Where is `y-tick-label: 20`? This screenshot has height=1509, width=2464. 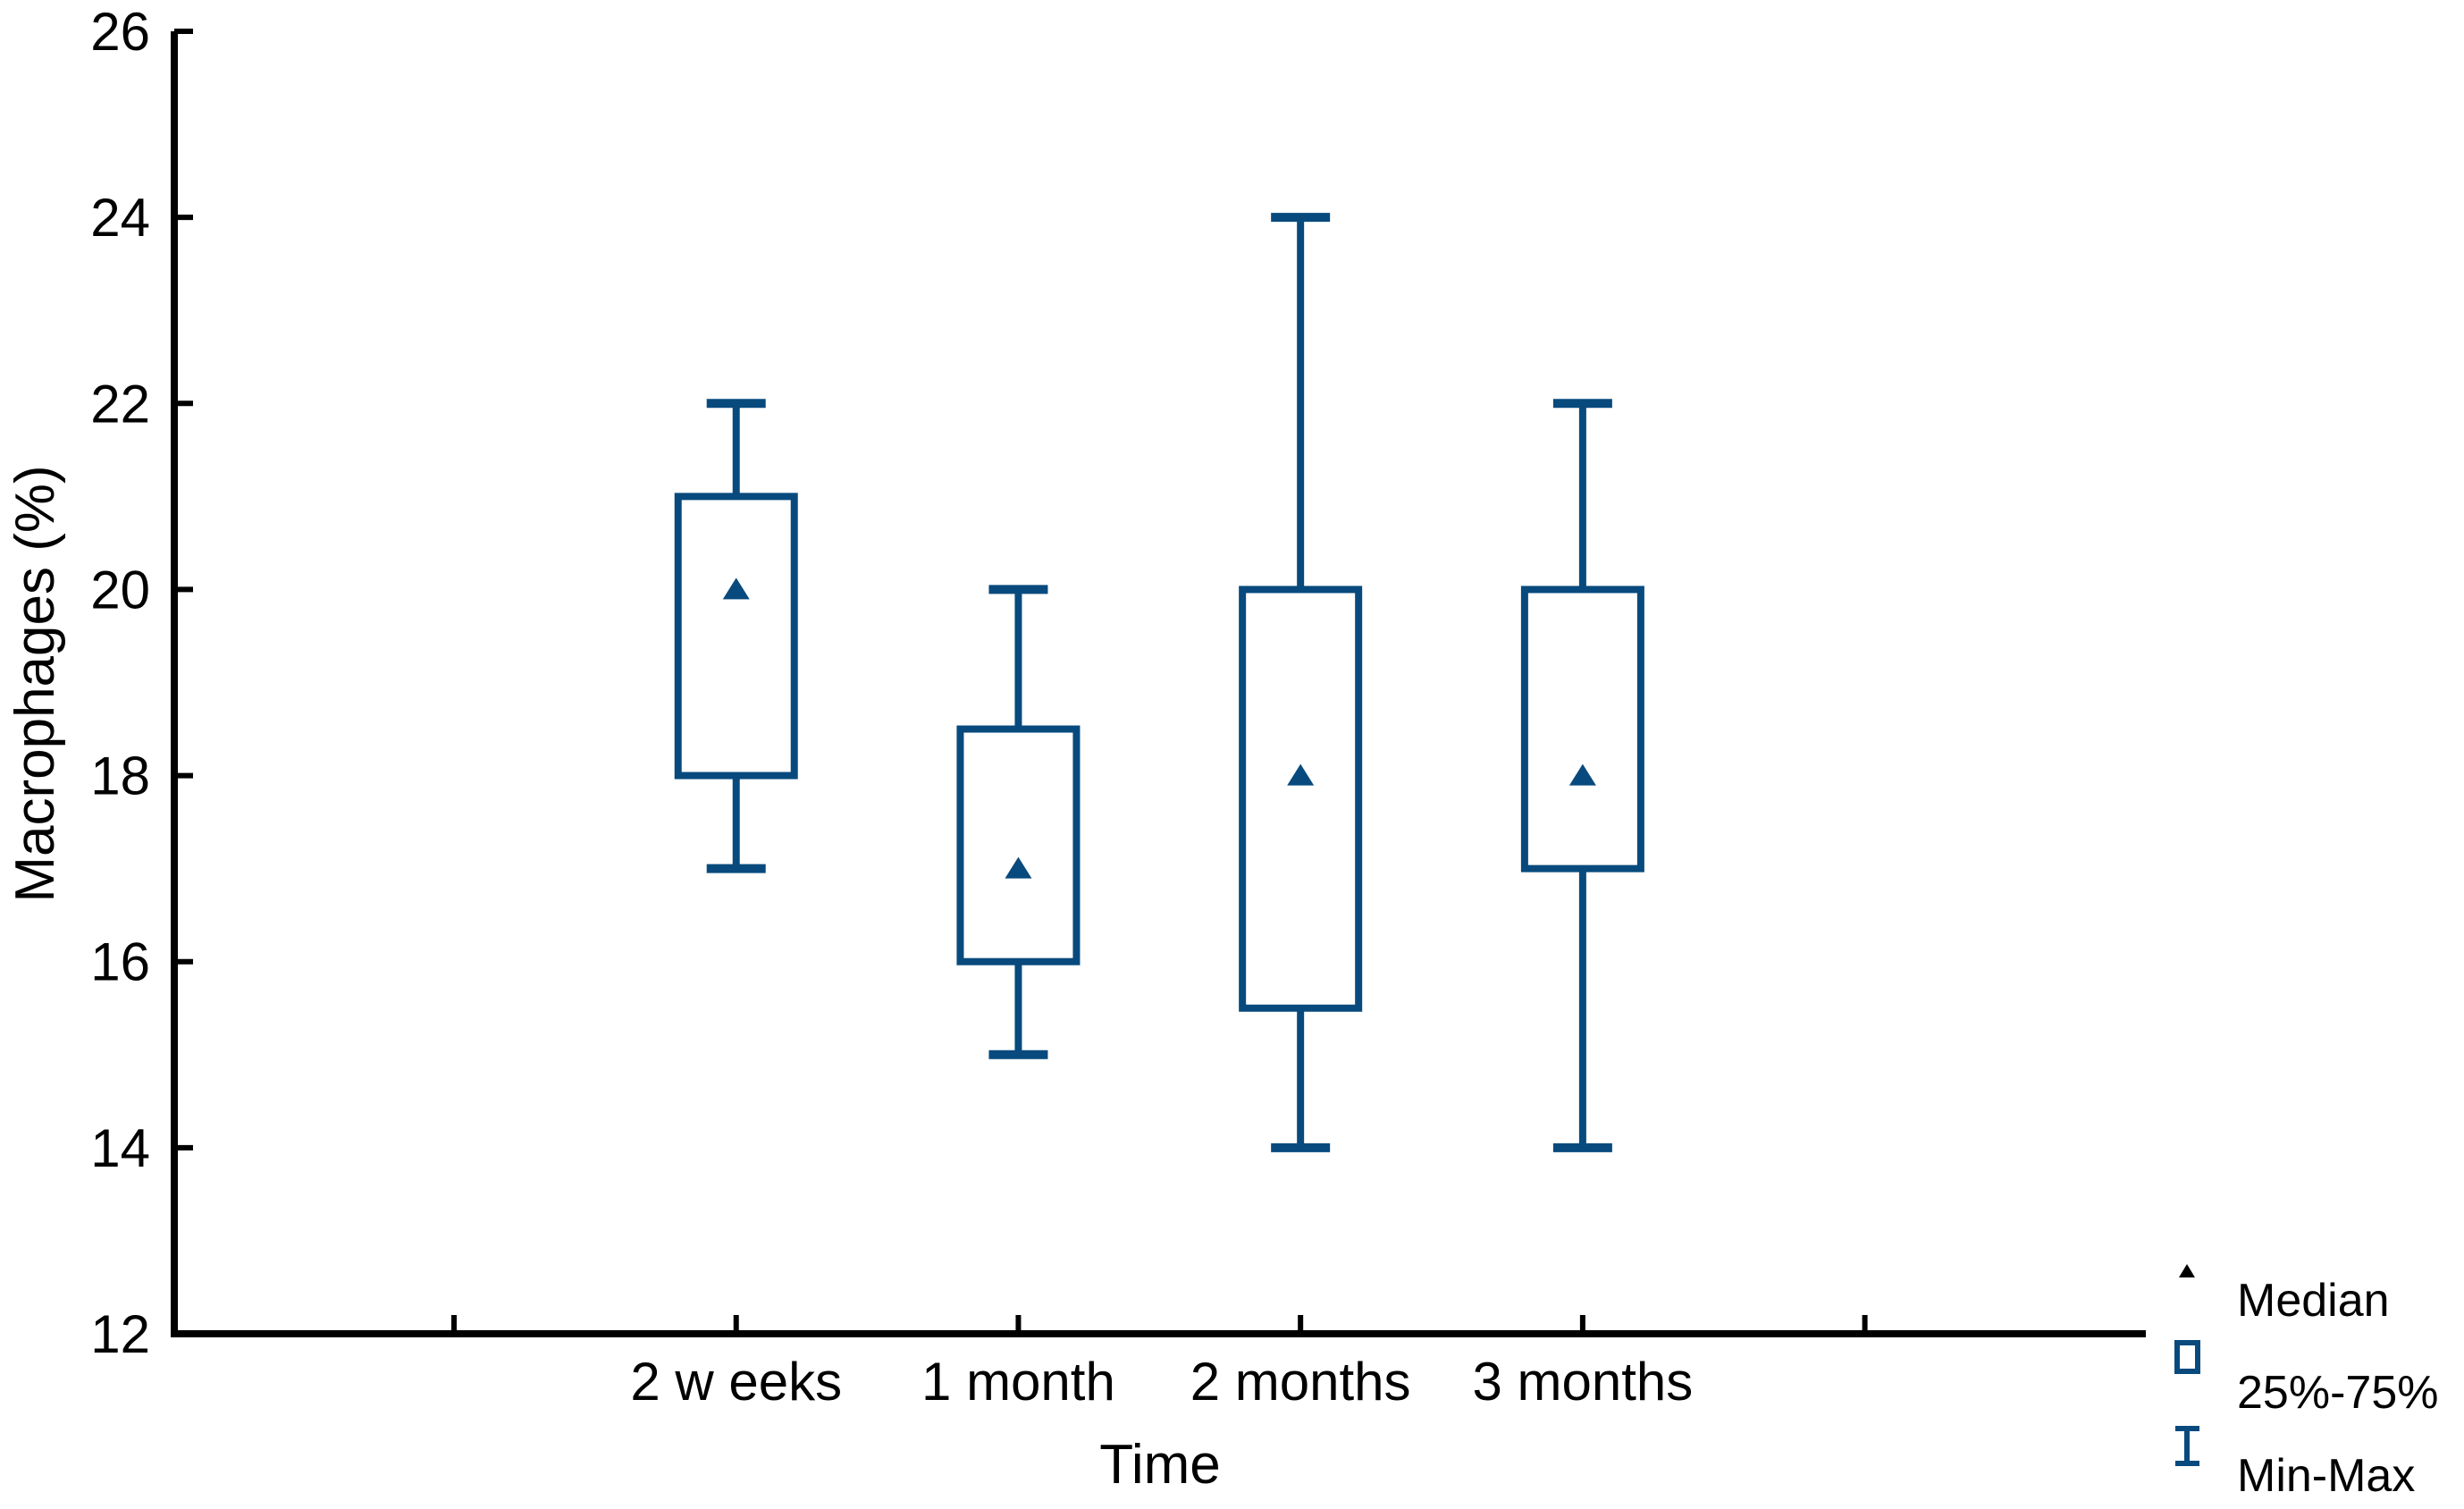 y-tick-label: 20 is located at coordinates (120, 590).